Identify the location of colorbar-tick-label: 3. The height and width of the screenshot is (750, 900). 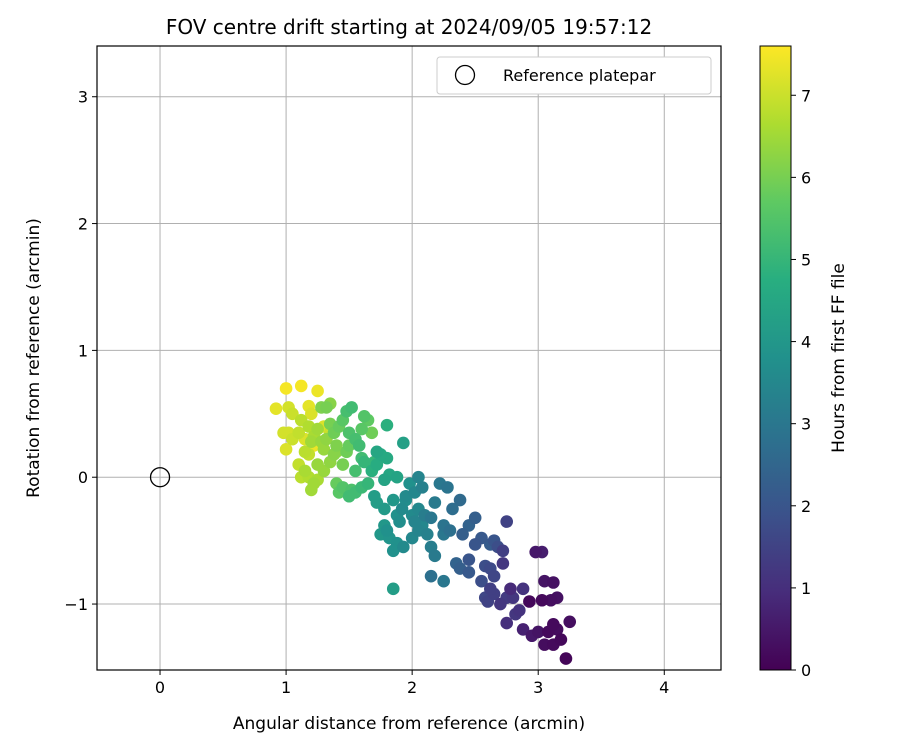
(806, 424).